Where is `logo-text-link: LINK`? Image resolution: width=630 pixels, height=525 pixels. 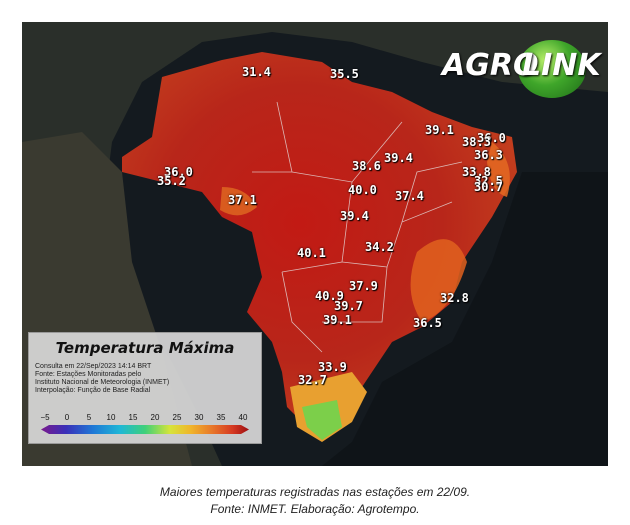 logo-text-link: LINK is located at coordinates (561, 65).